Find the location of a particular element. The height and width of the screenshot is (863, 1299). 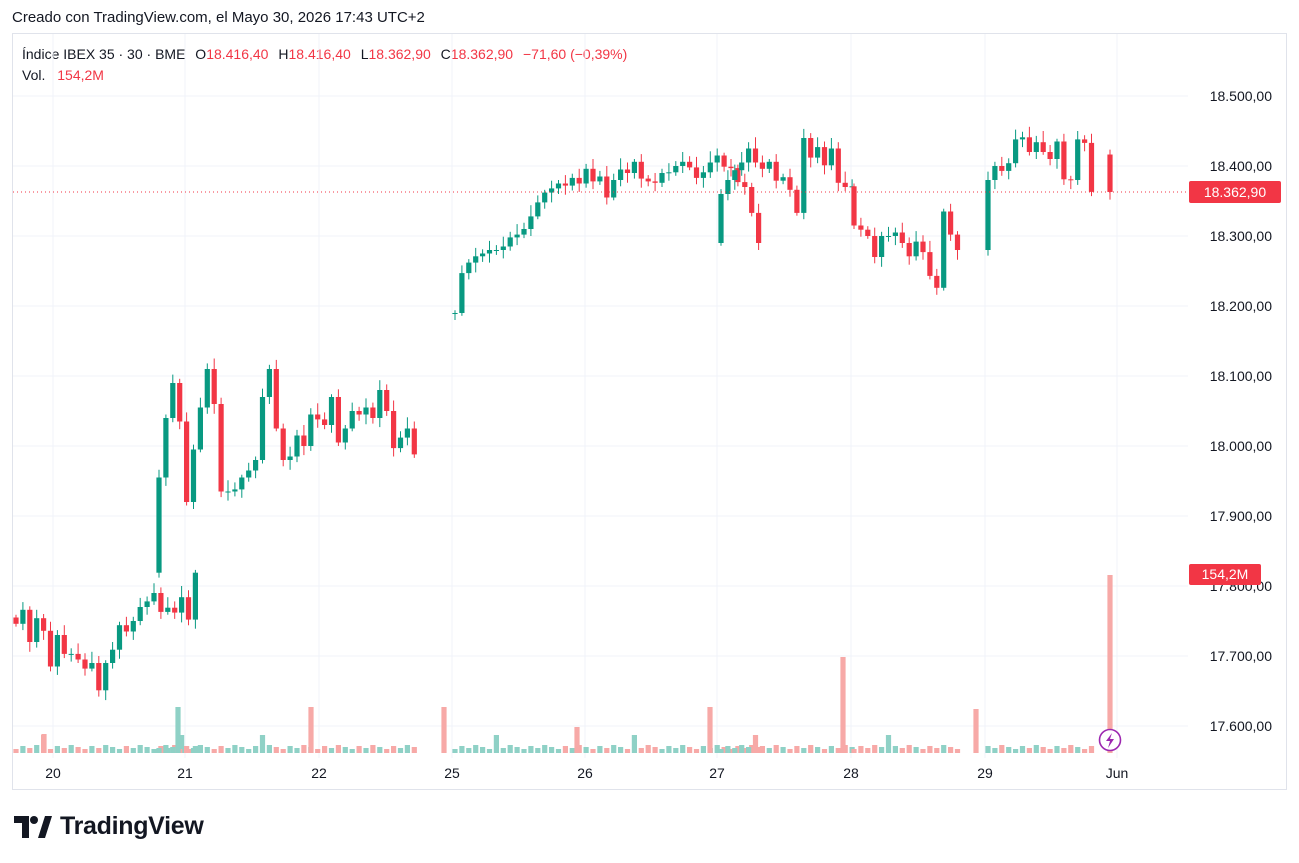

x-tick-label: 28 is located at coordinates (851, 773).